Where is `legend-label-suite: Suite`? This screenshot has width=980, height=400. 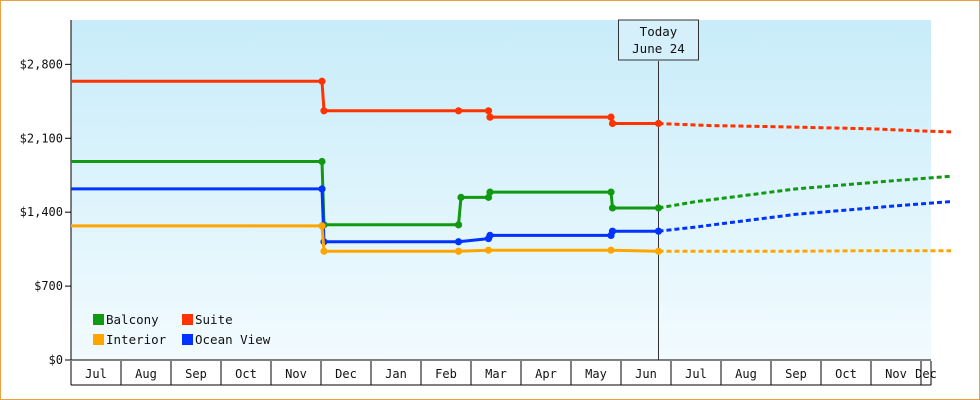
legend-label-suite: Suite is located at coordinates (214, 319).